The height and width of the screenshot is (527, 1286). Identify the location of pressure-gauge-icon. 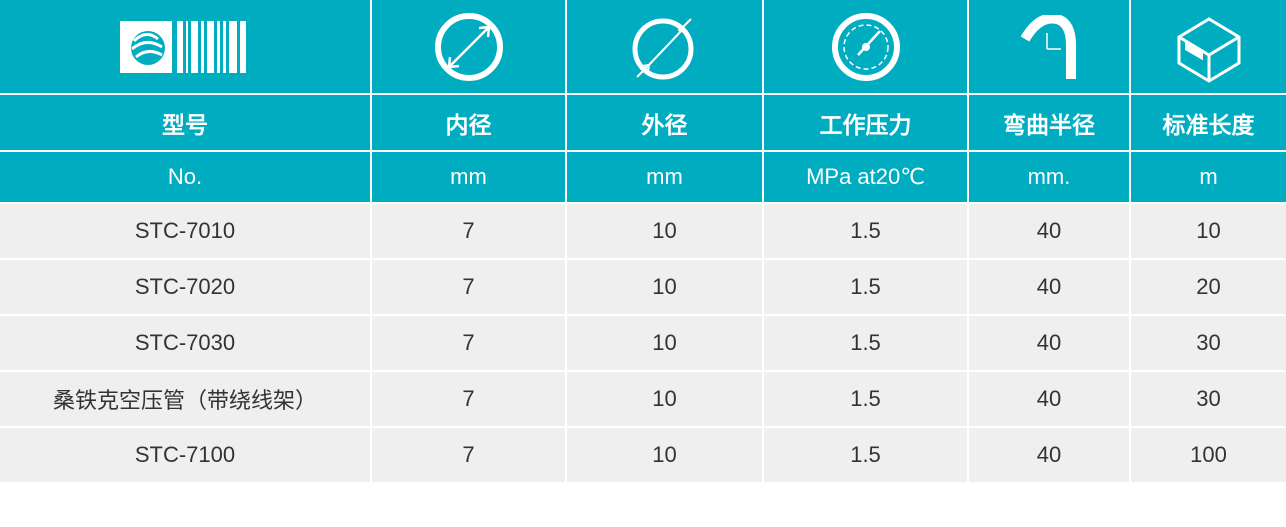
(865, 46).